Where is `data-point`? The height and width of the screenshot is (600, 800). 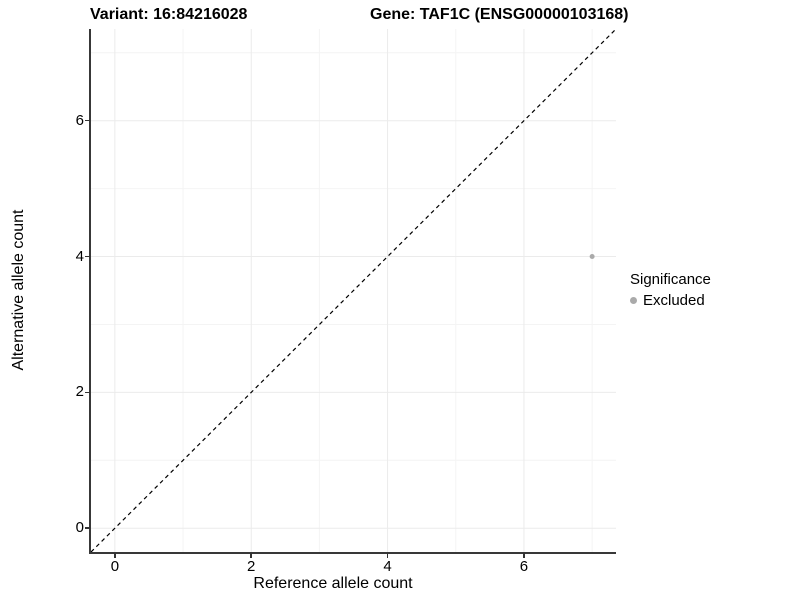 data-point is located at coordinates (592, 257).